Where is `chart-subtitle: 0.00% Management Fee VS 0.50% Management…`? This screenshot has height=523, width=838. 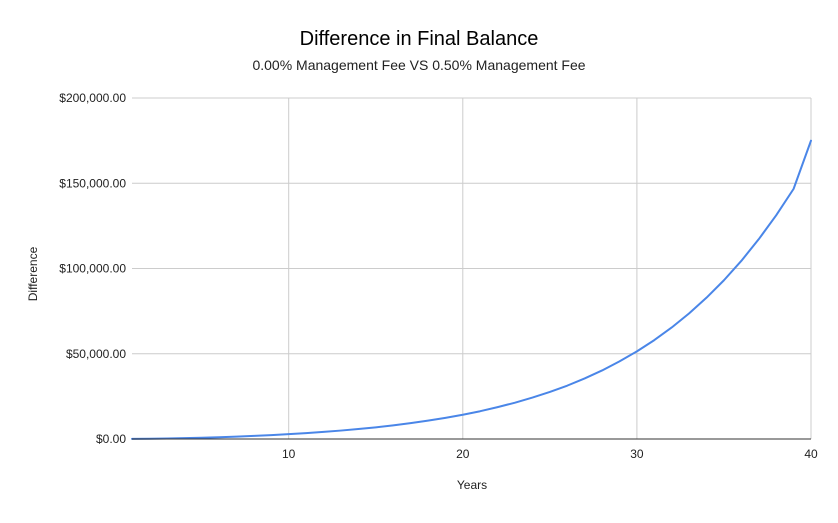
chart-subtitle: 0.00% Management Fee VS 0.50% Management… is located at coordinates (418, 65).